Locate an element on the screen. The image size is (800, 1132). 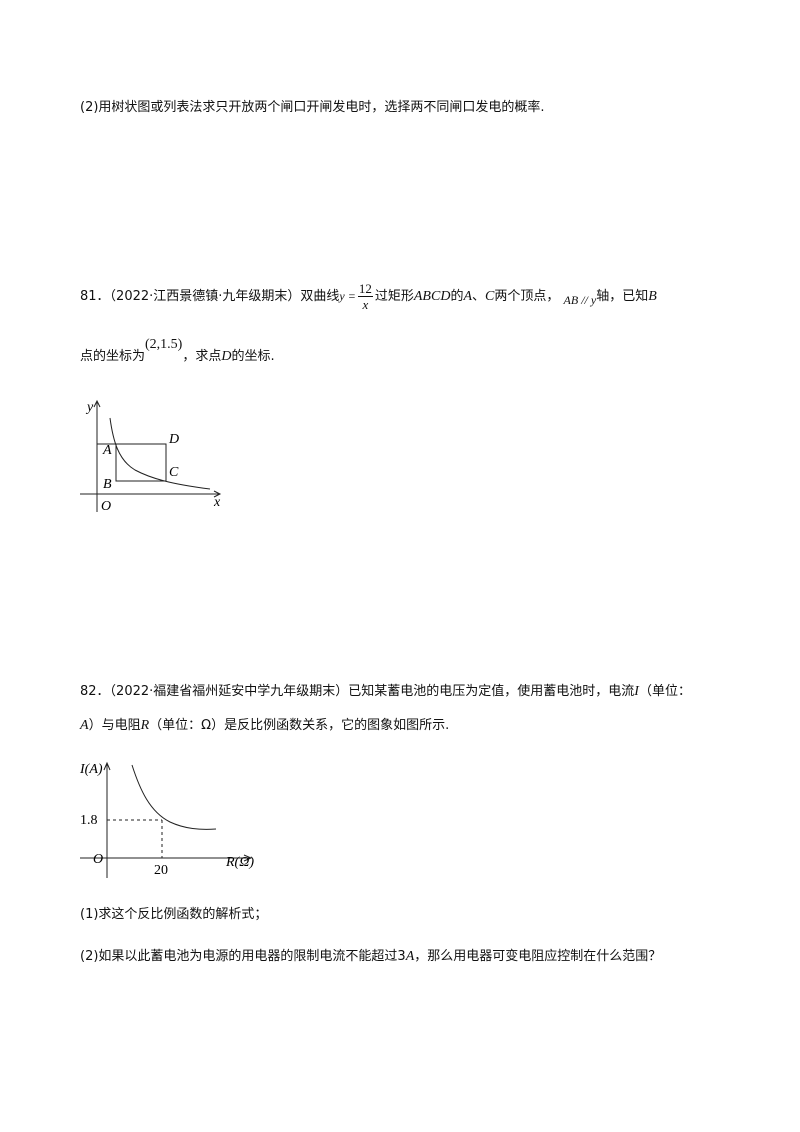
hyperbola is located at coordinates (160, 453).